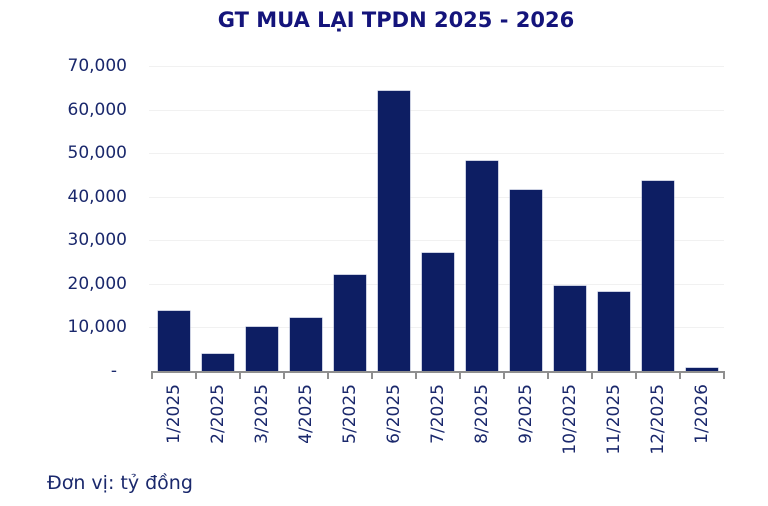 This screenshot has width=768, height=506. I want to click on x-axis-tick-label: 1/2026, so click(702, 414).